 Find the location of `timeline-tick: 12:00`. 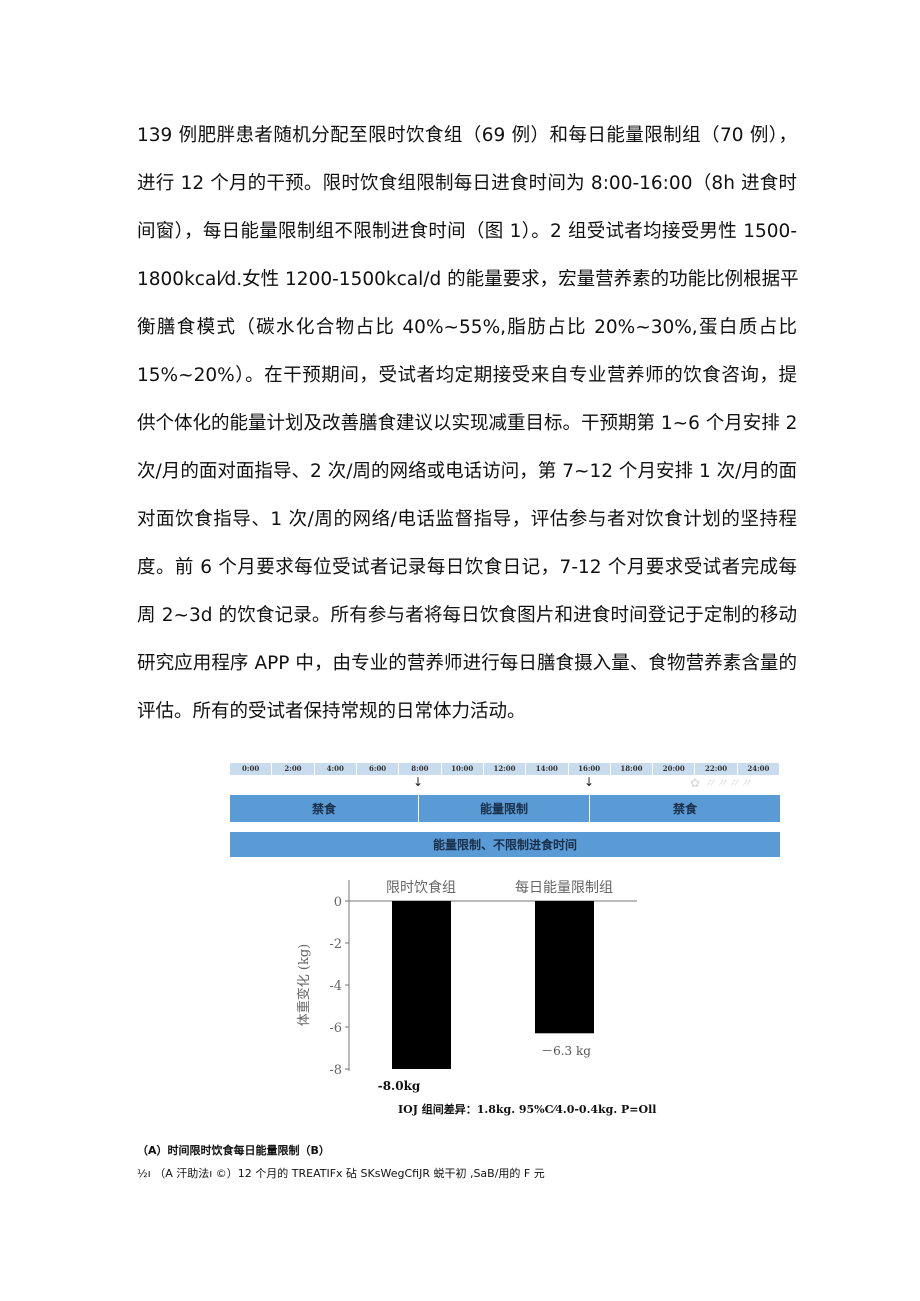

timeline-tick: 12:00 is located at coordinates (505, 769).